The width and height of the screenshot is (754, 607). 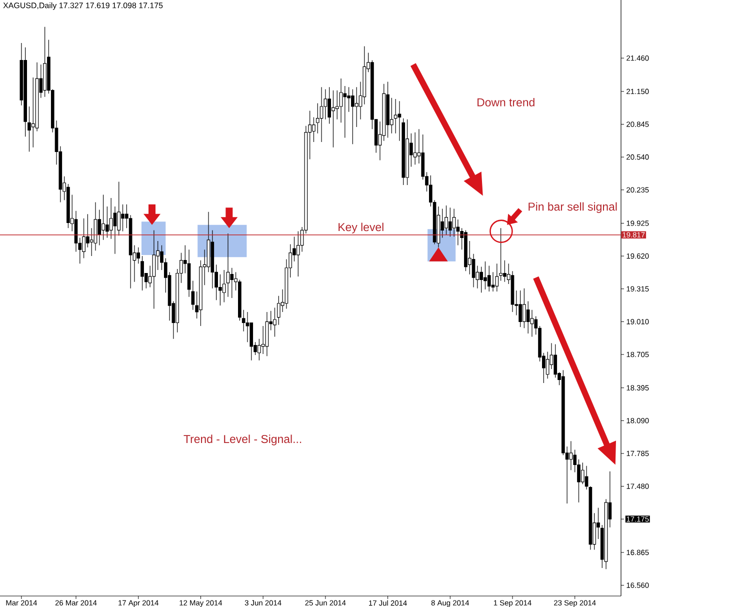 What do you see at coordinates (506, 102) in the screenshot?
I see `annotation: Down trend` at bounding box center [506, 102].